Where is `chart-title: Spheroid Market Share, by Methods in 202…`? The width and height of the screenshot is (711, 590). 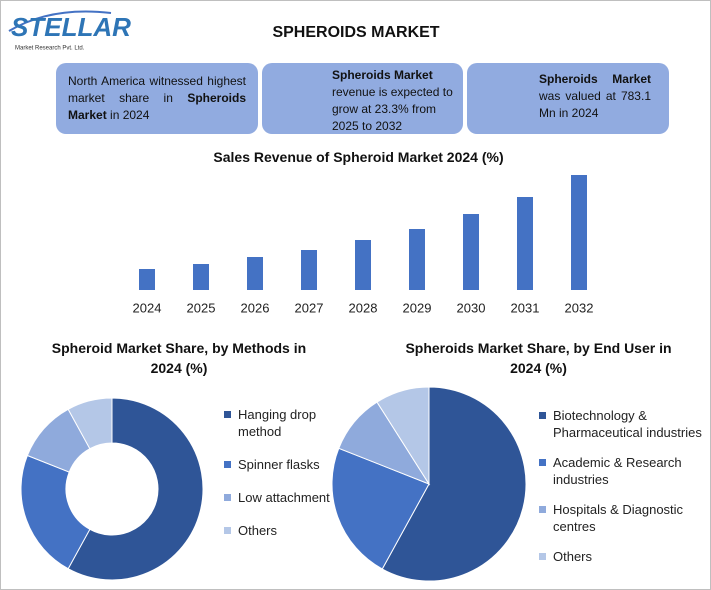
chart-title: Spheroid Market Share, by Methods in 202… is located at coordinates (179, 358).